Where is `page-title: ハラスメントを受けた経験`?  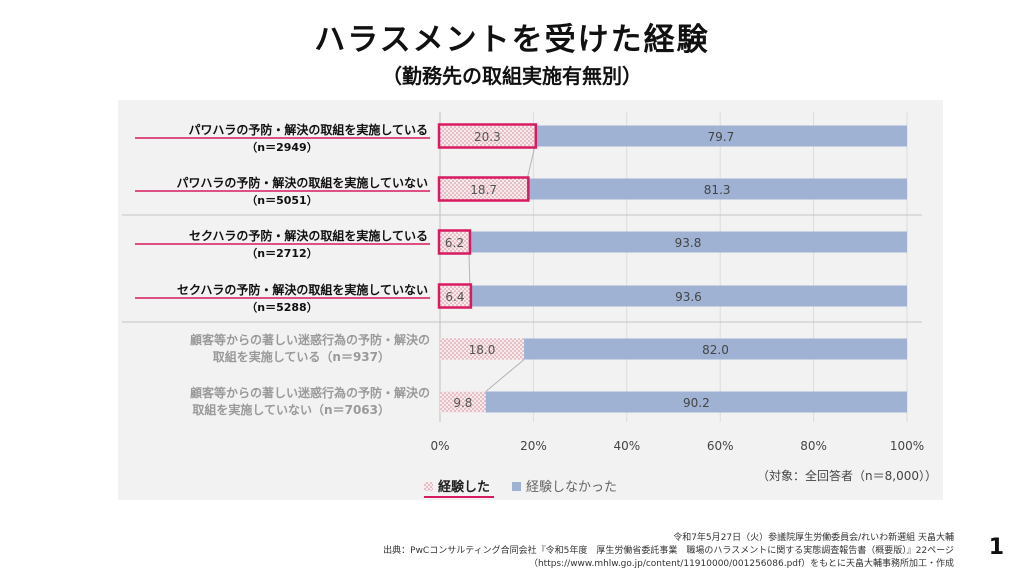 page-title: ハラスメントを受けた経験 is located at coordinates (512, 40).